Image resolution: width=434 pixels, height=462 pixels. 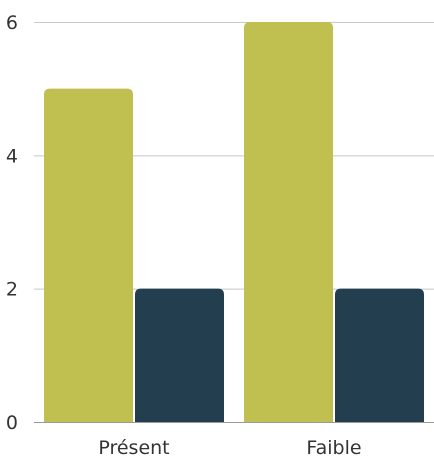 I want to click on x-tick-label: Faible, so click(x=333, y=448).